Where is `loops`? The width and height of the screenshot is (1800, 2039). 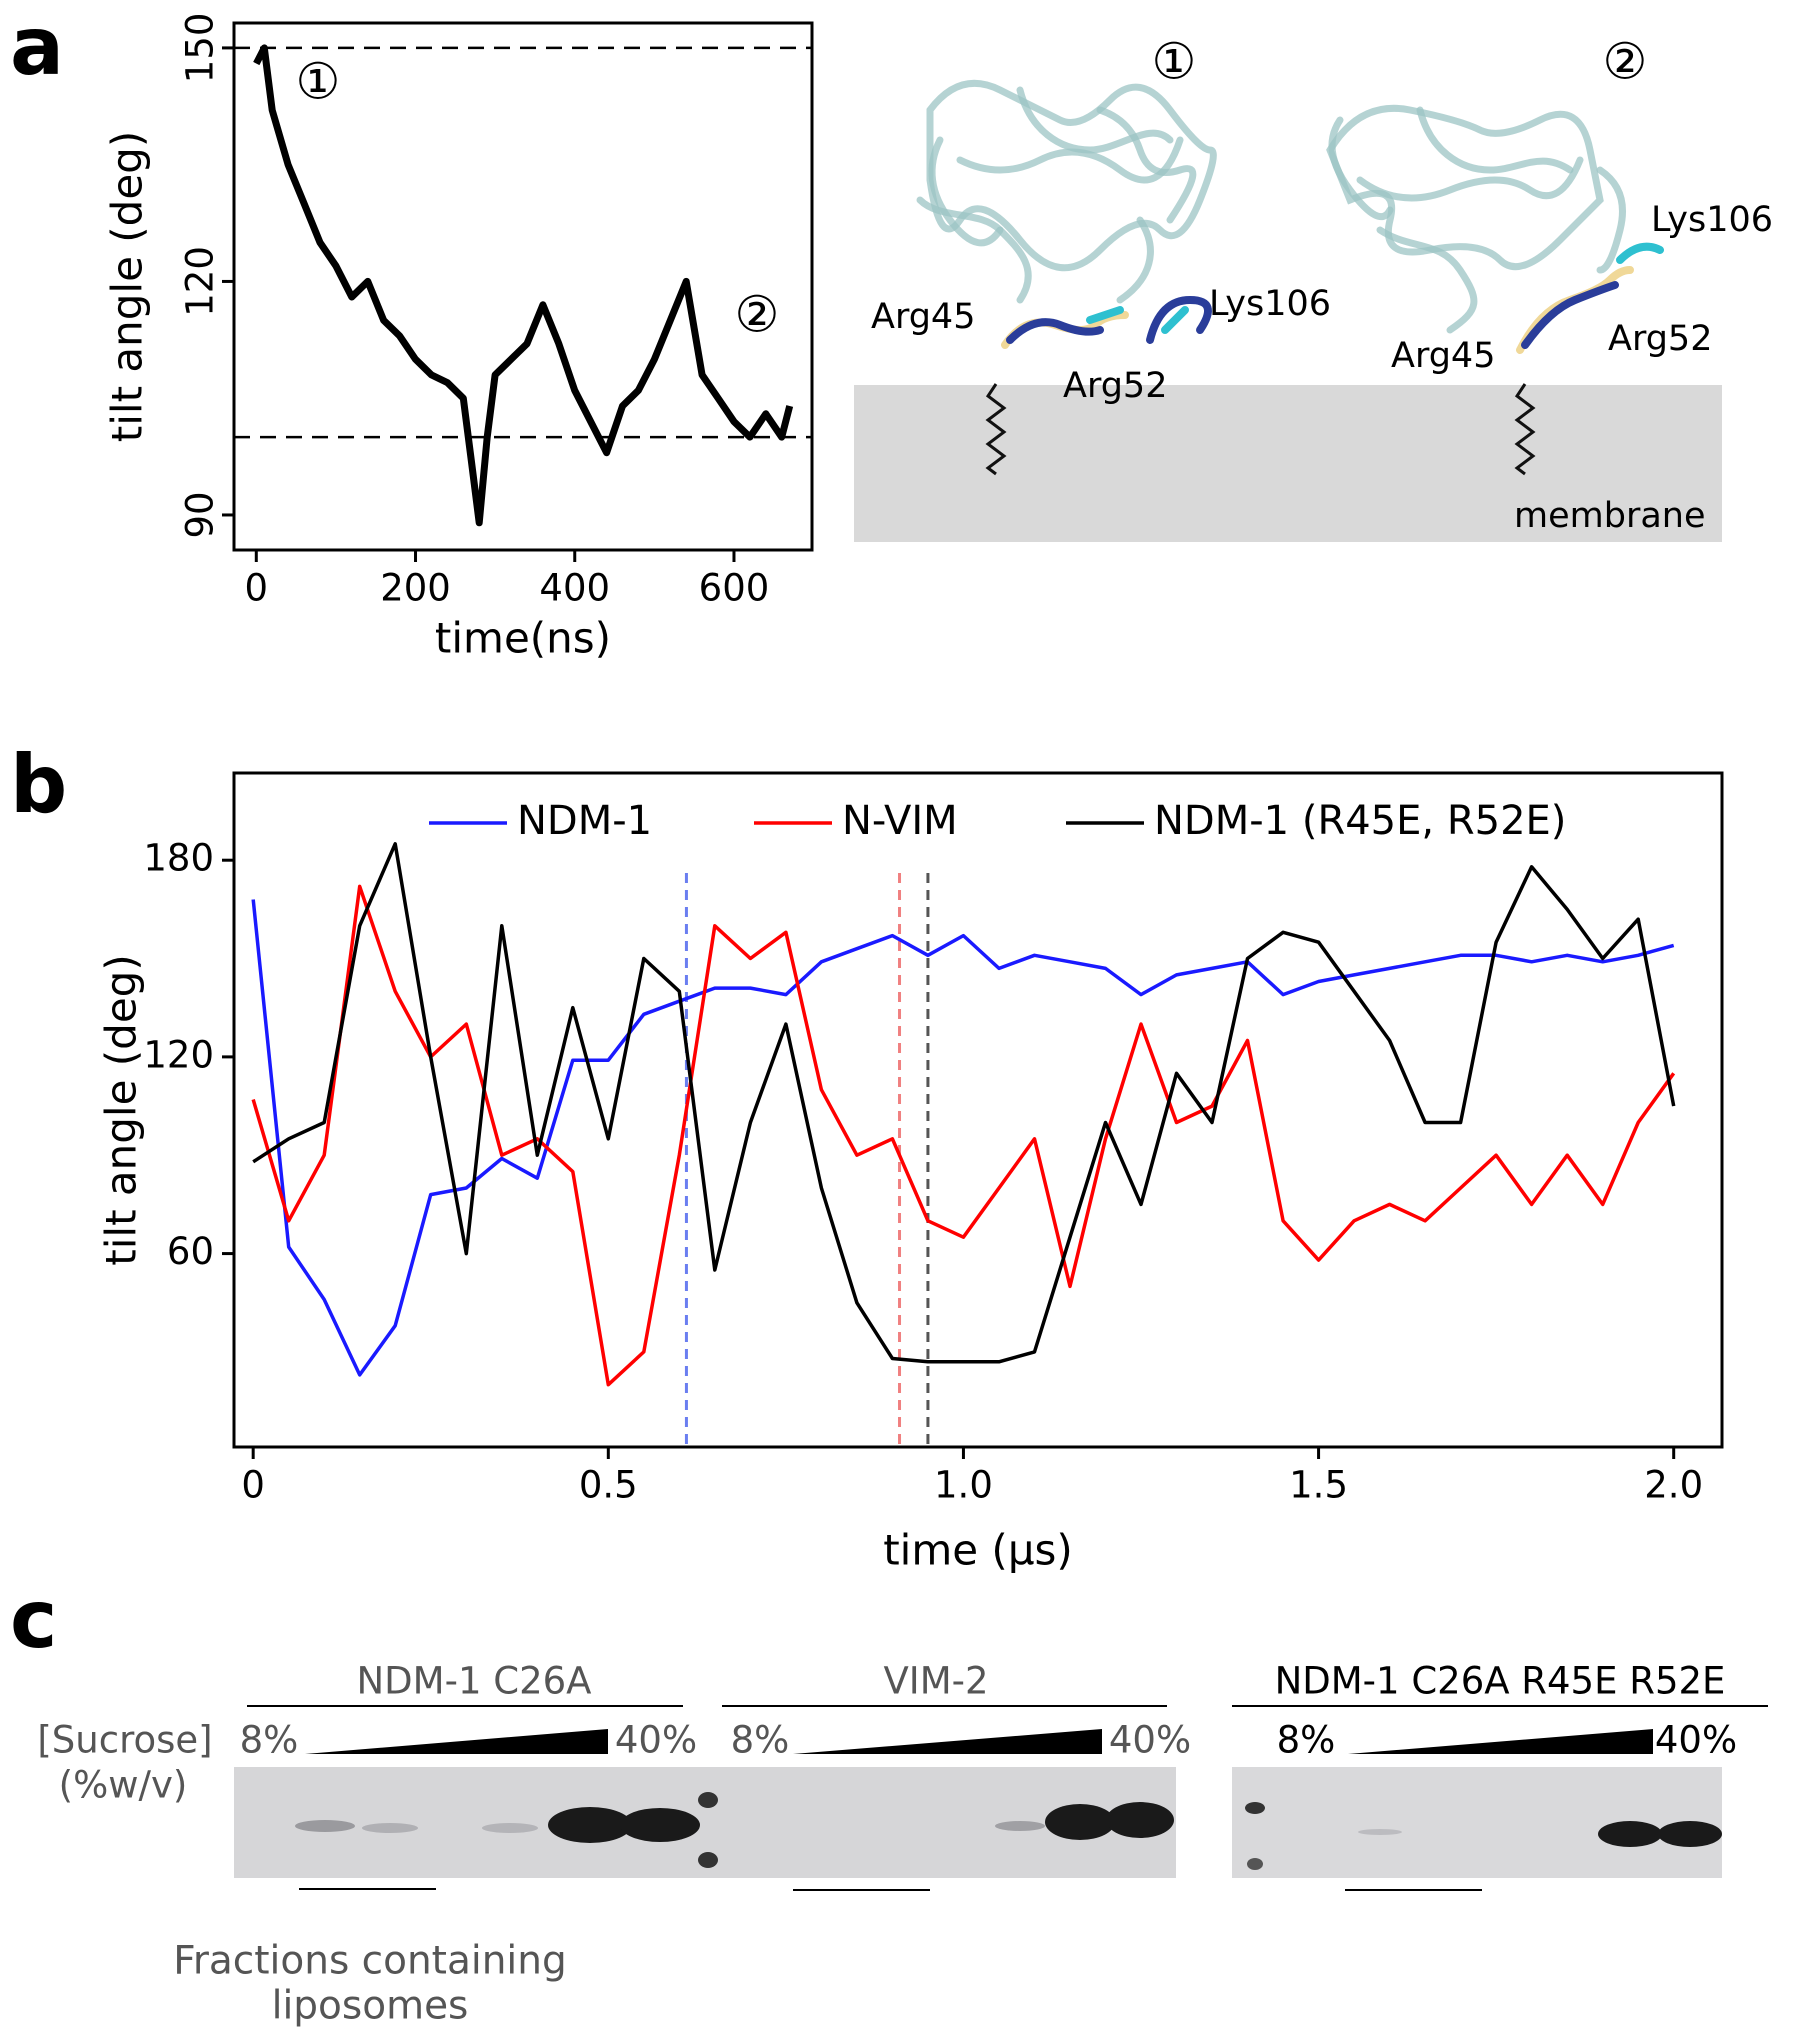 loops is located at coordinates (1332, 298).